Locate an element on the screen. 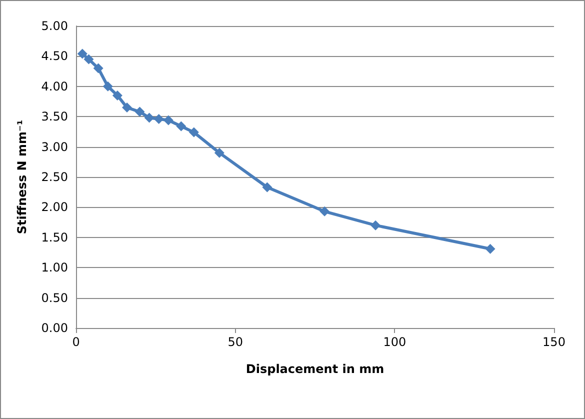 Image resolution: width=585 pixels, height=419 pixels. y-tick-label: 3.00 is located at coordinates (54, 147).